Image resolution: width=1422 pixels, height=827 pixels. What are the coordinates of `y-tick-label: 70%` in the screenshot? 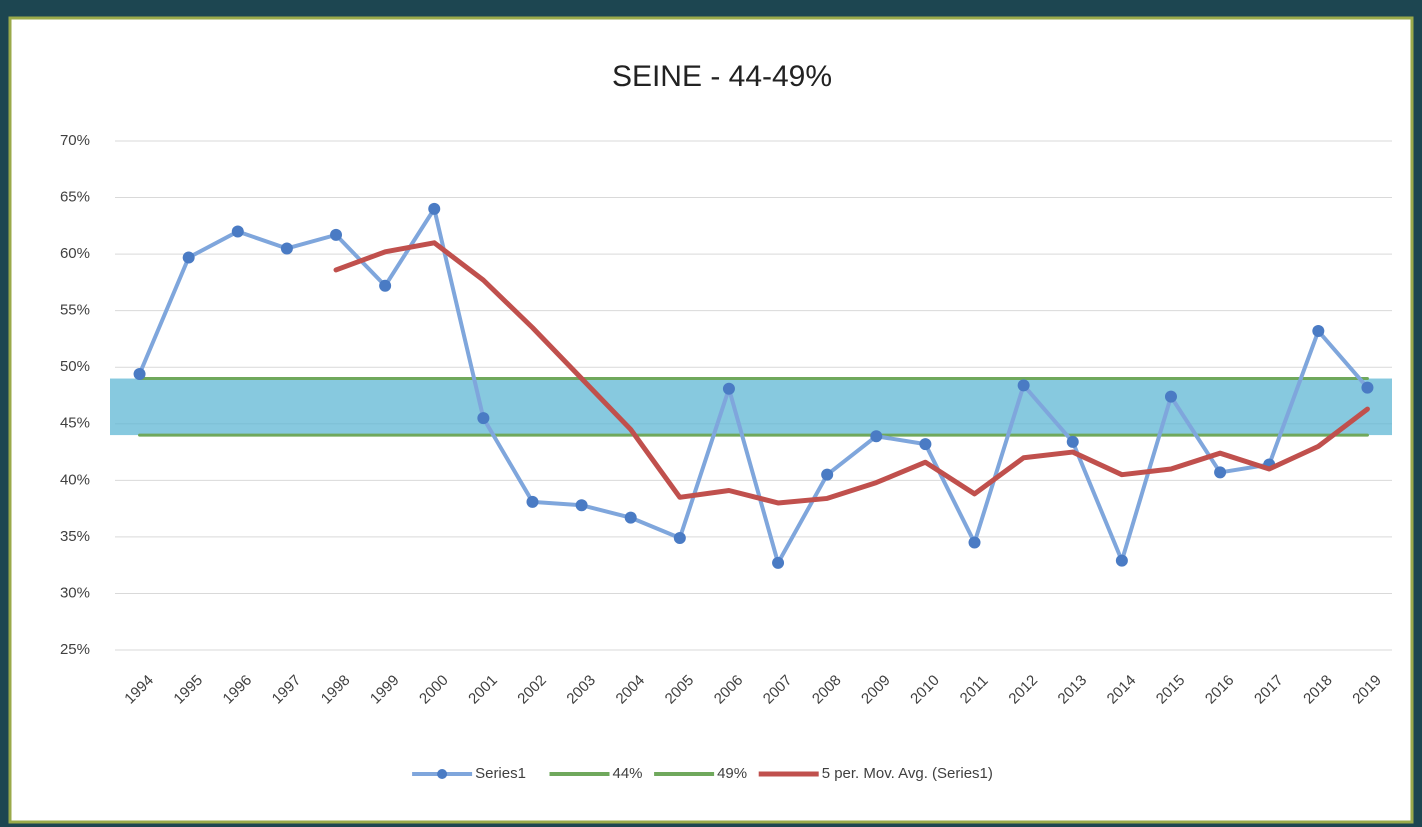 It's located at (75, 140).